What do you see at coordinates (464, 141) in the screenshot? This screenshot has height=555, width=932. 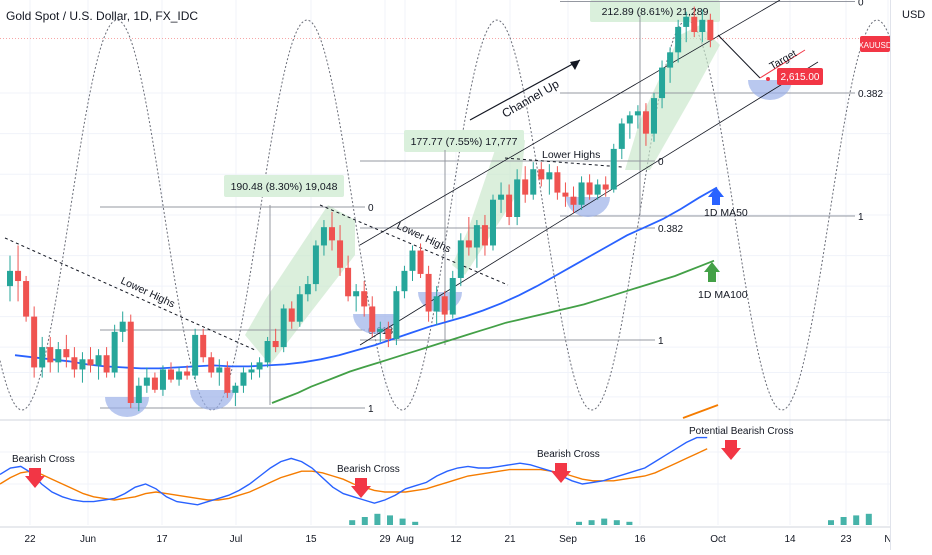 I see `measure-box` at bounding box center [464, 141].